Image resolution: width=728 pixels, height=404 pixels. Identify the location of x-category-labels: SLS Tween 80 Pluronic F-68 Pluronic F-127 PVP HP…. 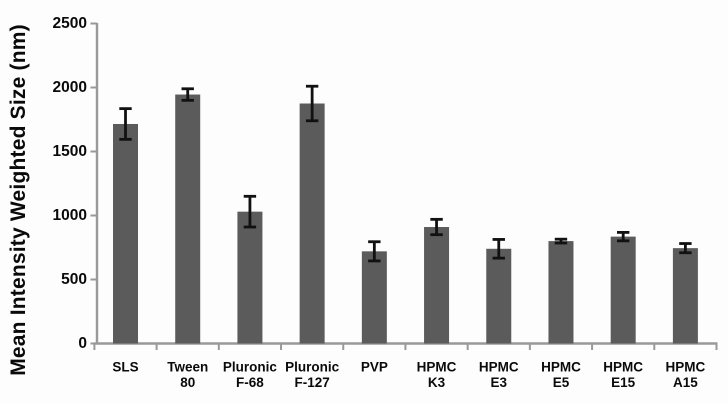
(408, 375).